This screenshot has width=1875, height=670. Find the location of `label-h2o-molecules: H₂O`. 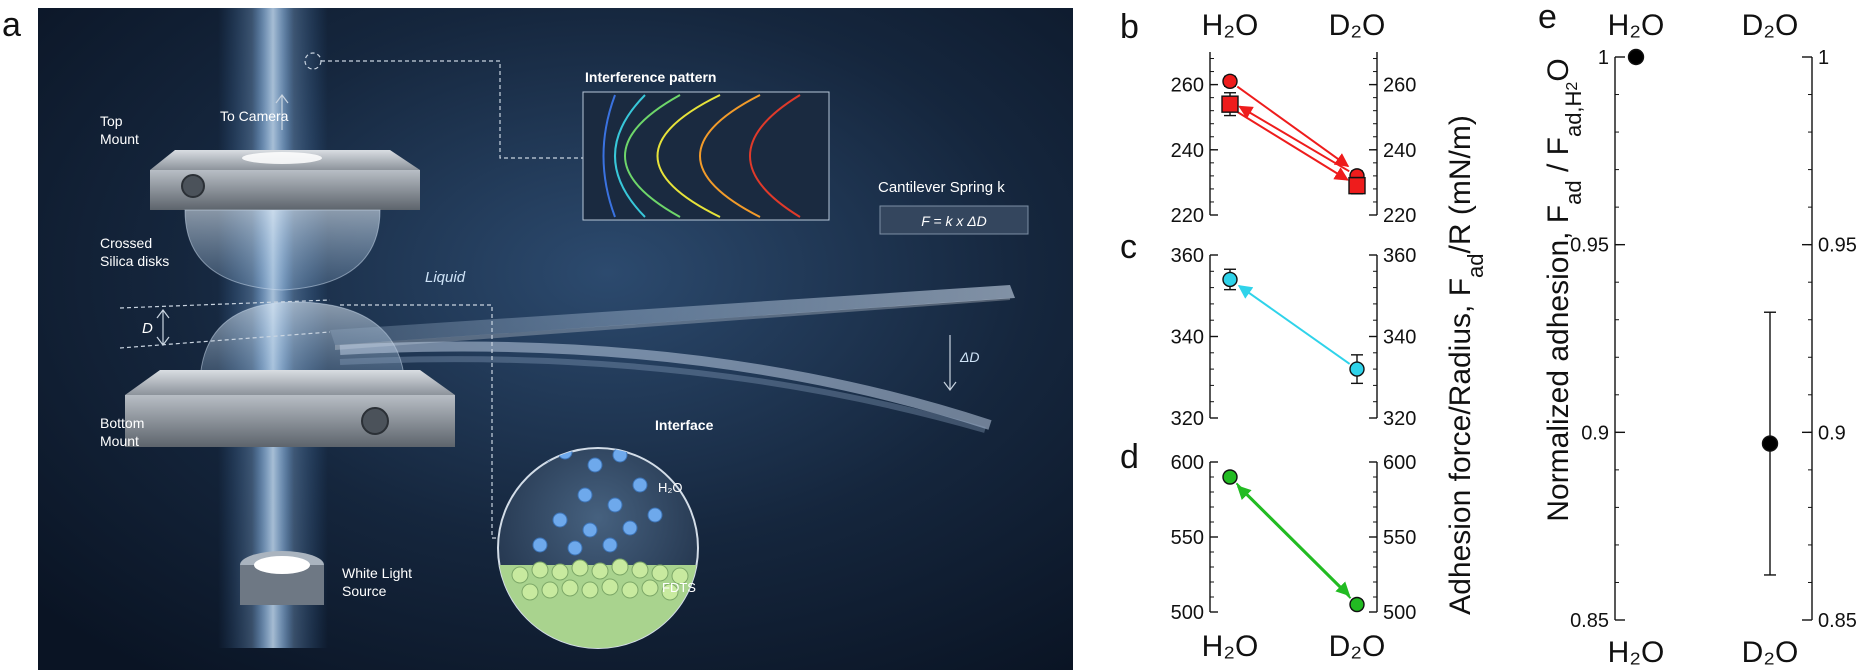

label-h2o-molecules: H₂O is located at coordinates (670, 487).